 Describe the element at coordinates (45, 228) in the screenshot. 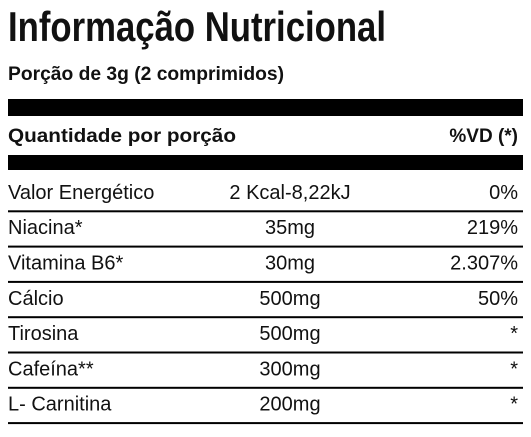

I see `nutrient-name: Niacina*` at that location.